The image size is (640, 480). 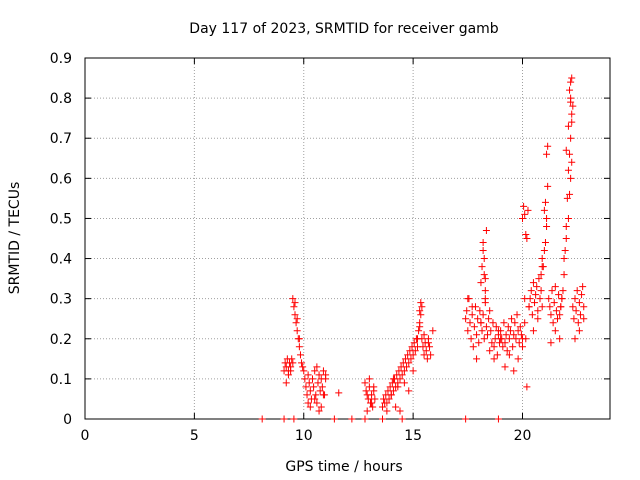 What do you see at coordinates (67, 420) in the screenshot?
I see `y-tick-label: 0` at bounding box center [67, 420].